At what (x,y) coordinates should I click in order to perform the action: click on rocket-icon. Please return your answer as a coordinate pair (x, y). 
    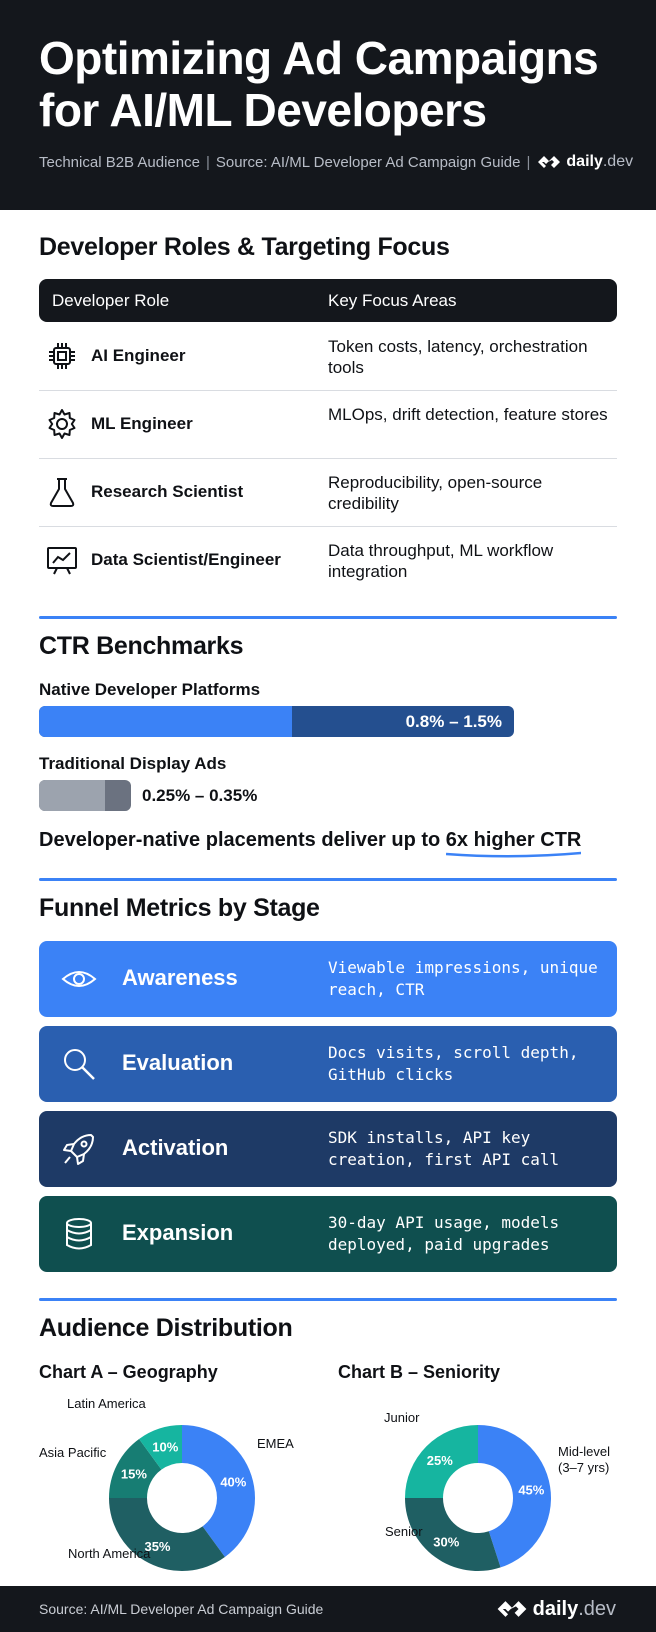
    Looking at the image, I should click on (78, 1149).